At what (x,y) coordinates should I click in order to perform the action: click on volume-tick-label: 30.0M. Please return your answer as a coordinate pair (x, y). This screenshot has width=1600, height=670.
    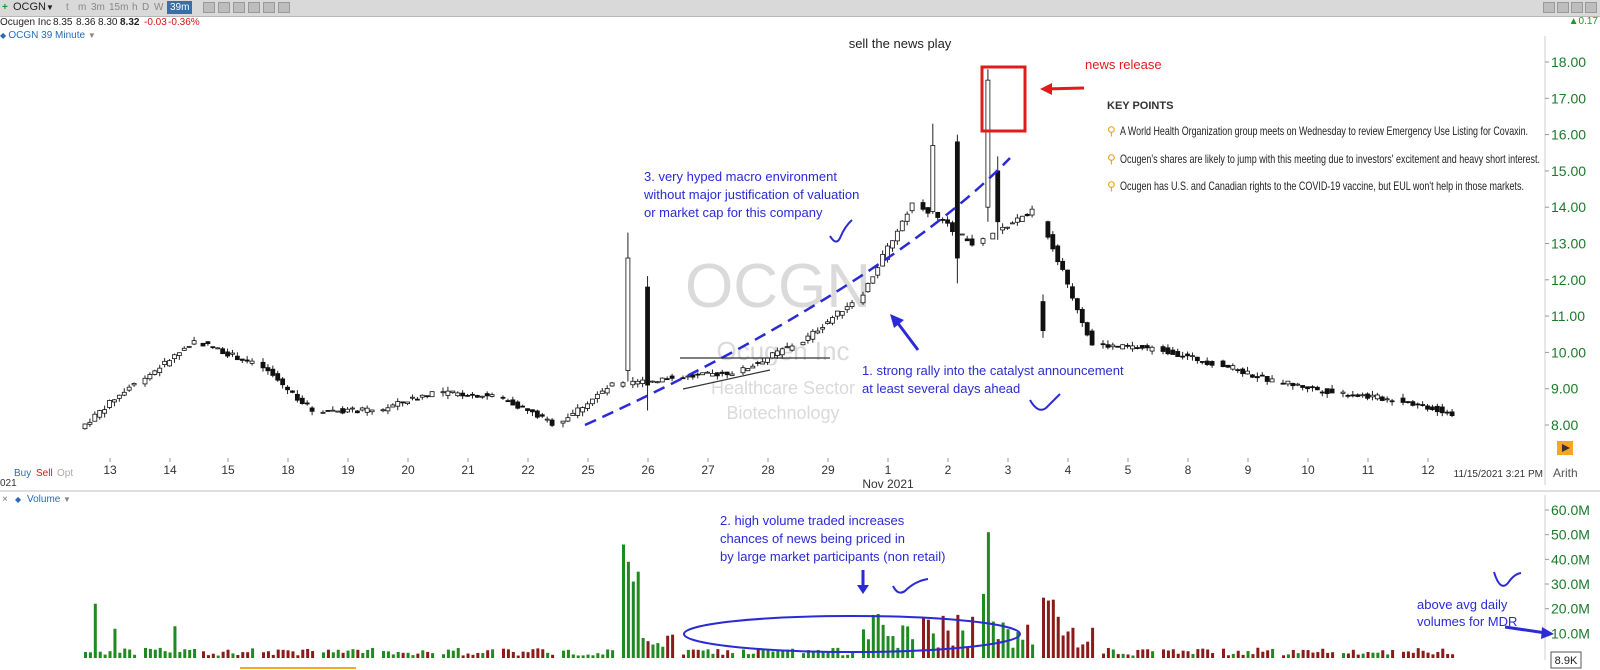
    Looking at the image, I should click on (1570, 584).